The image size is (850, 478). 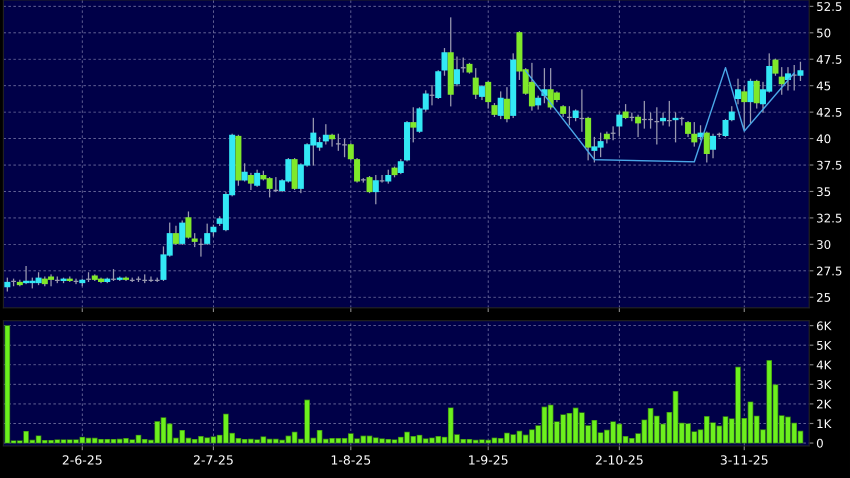 I want to click on y-tick-label: 1K, so click(x=824, y=423).